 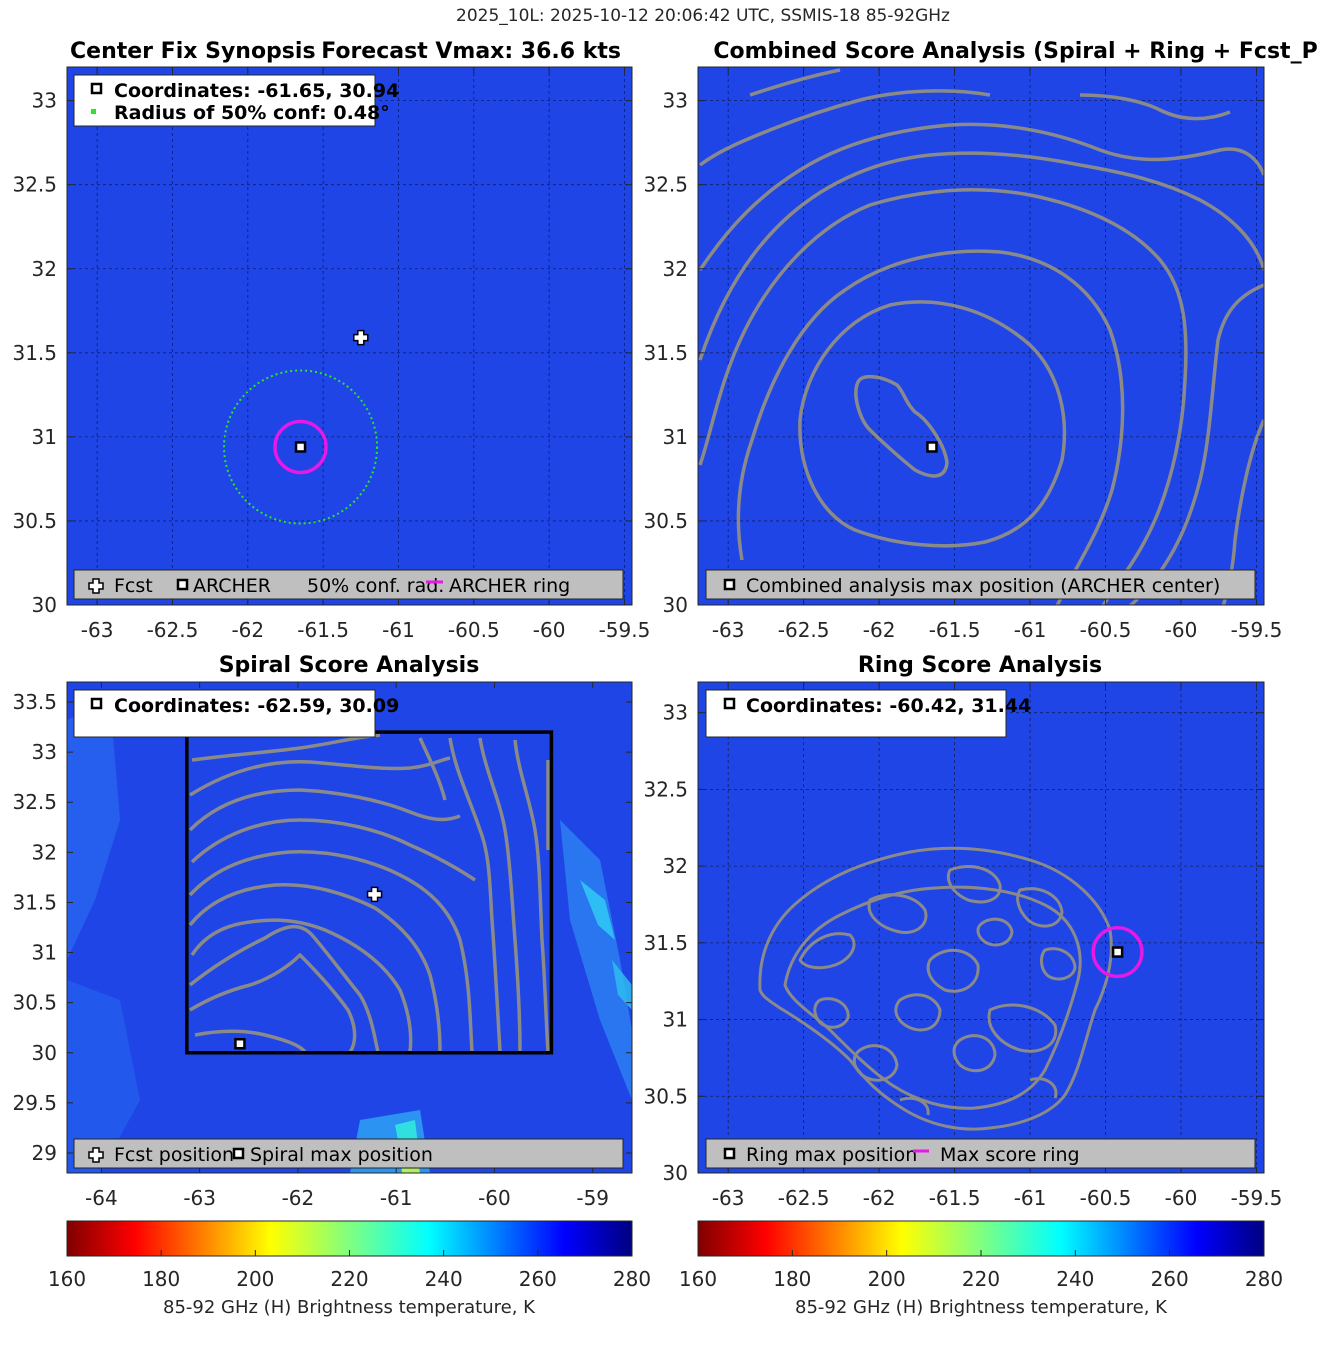 I want to click on colorbar-tick-label: 200, so click(x=255, y=1279).